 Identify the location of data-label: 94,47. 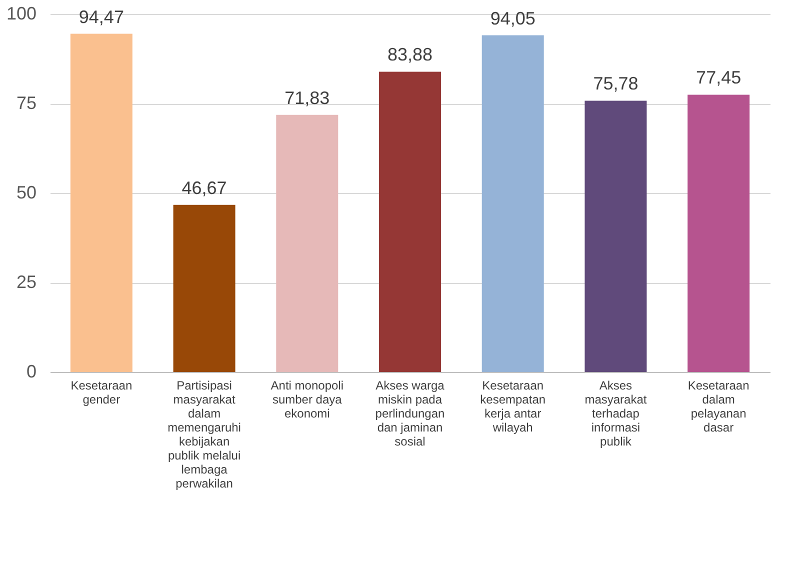
(101, 16).